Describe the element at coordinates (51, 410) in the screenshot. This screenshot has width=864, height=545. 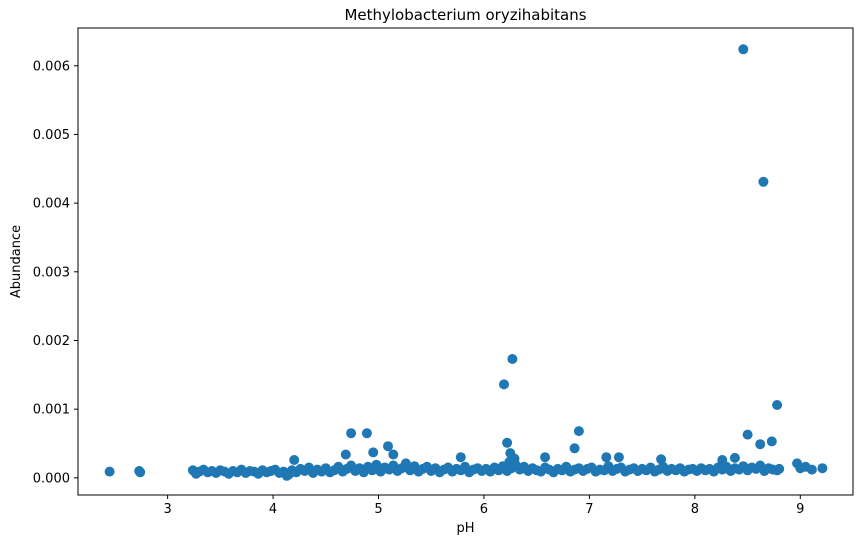
I see `y-tick-label: 0.001` at that location.